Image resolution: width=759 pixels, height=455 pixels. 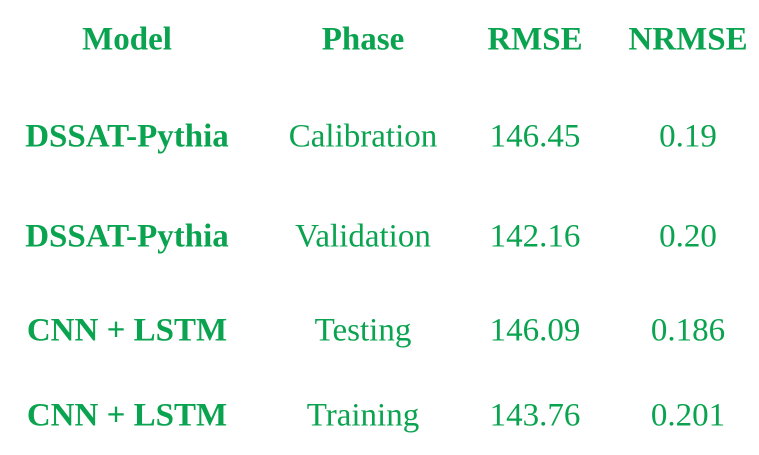 What do you see at coordinates (535, 330) in the screenshot?
I see `table-row-3-rmse: 146.09` at bounding box center [535, 330].